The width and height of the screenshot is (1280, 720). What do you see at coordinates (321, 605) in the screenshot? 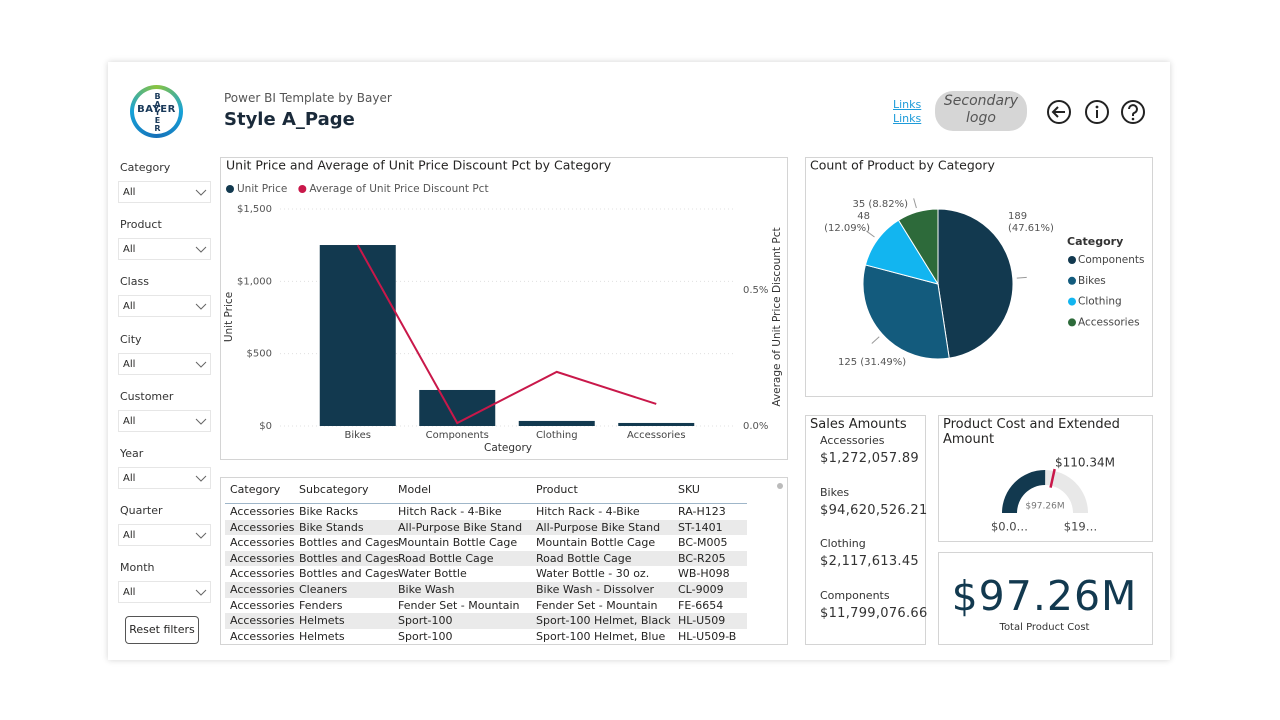
I see `cell: Fenders` at bounding box center [321, 605].